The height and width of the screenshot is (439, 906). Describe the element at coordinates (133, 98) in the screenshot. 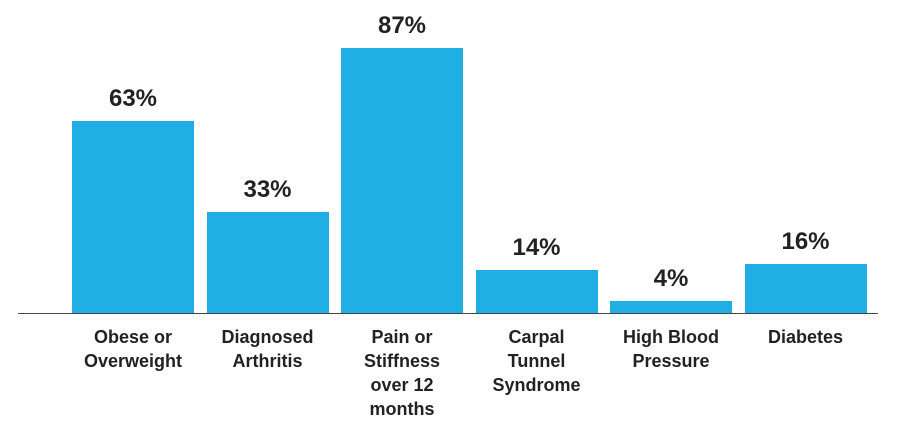

I see `value-label: 63%` at that location.